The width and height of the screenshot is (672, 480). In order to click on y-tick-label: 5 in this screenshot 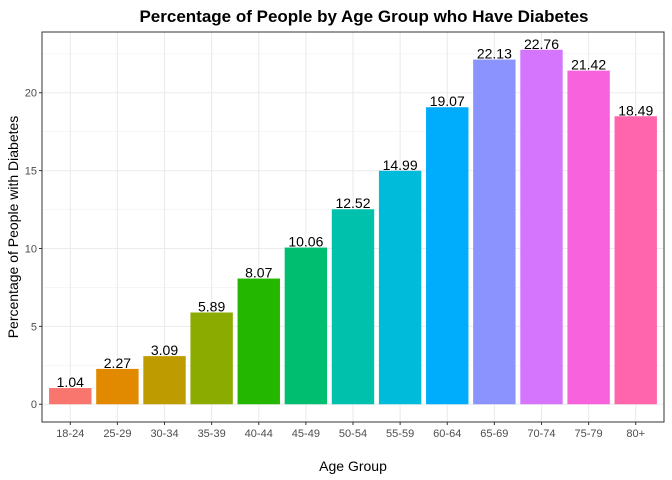, I will do `click(34, 327)`.